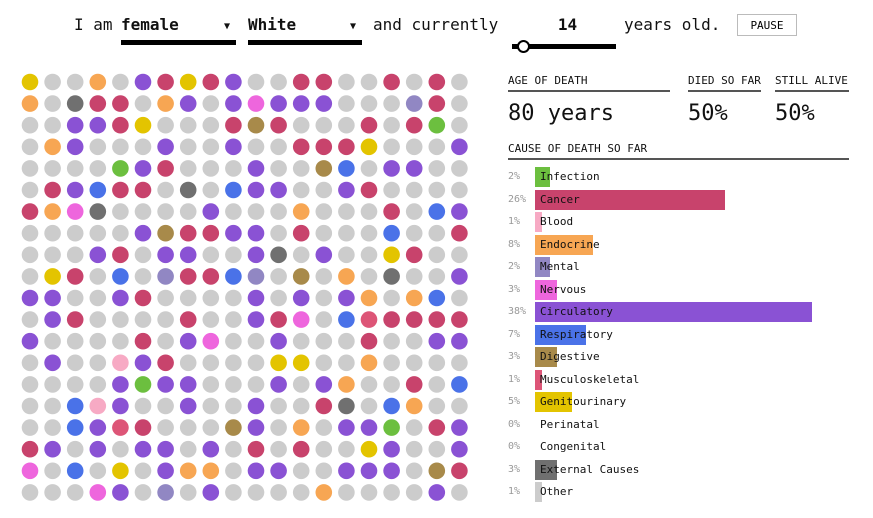 The height and width of the screenshot is (518, 873). I want to click on sex-select: female ▼, so click(178, 30).